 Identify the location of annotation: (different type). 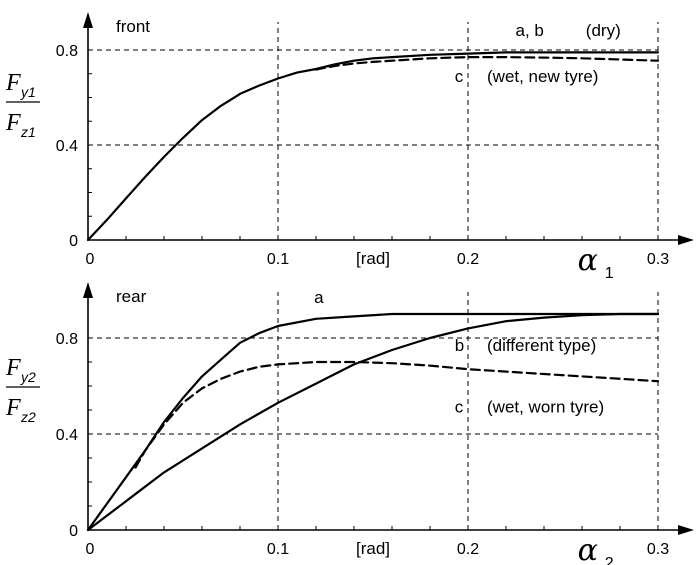
(541, 345).